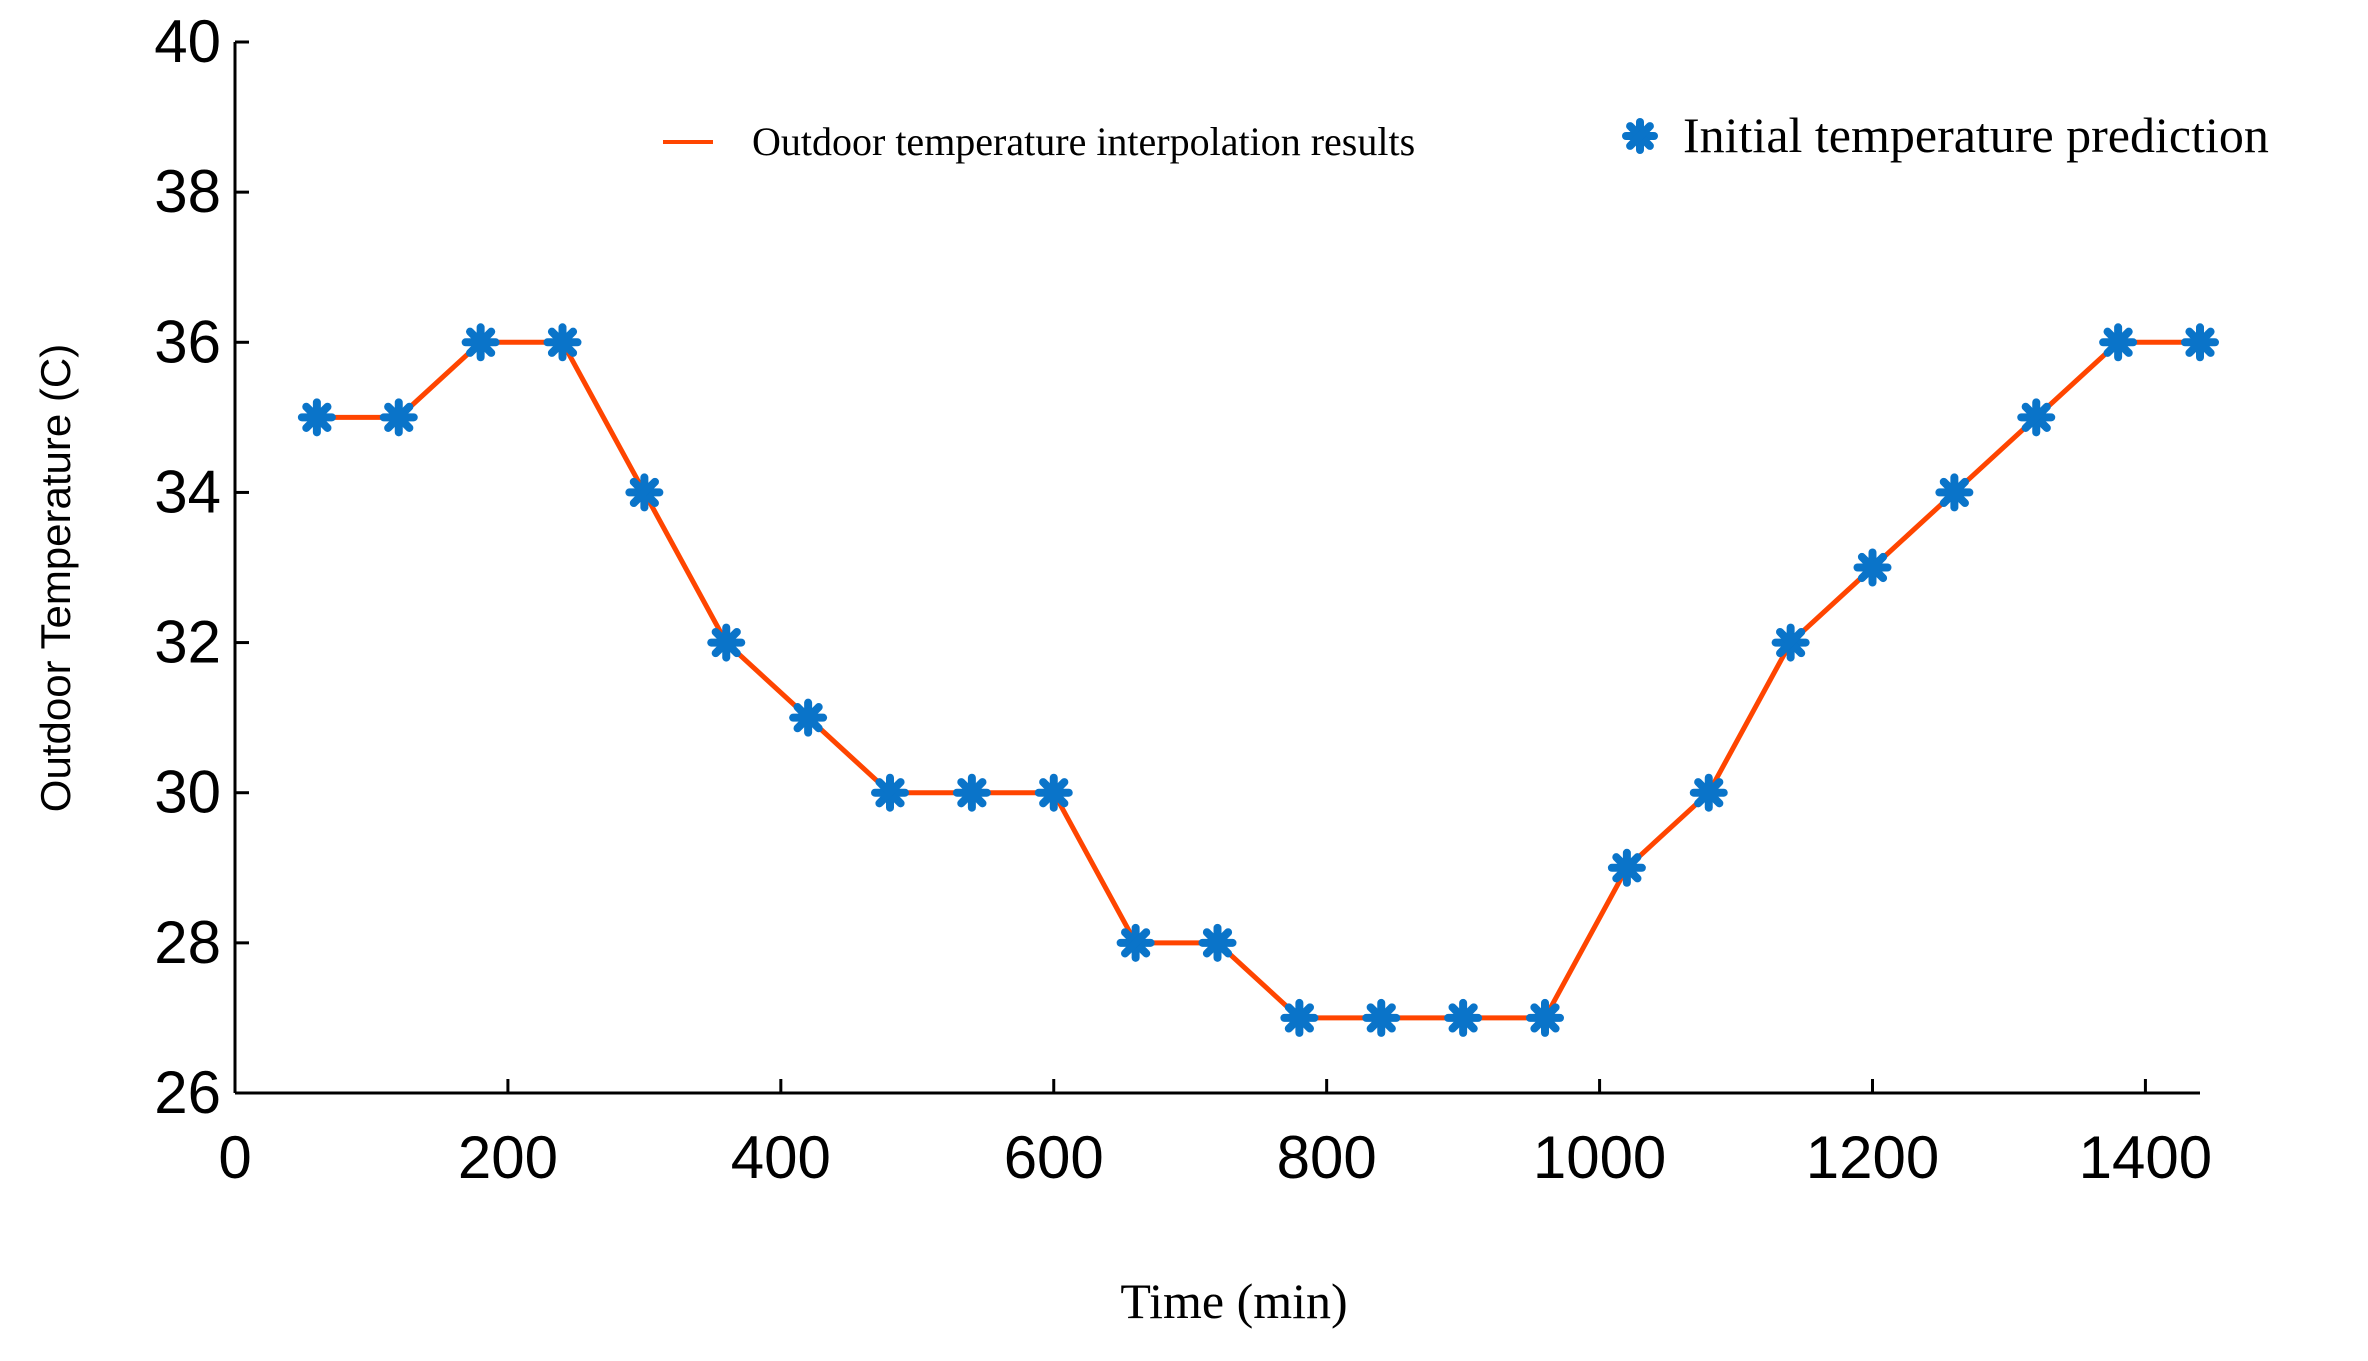  What do you see at coordinates (2145, 1157) in the screenshot?
I see `x-tick-label: 1400` at bounding box center [2145, 1157].